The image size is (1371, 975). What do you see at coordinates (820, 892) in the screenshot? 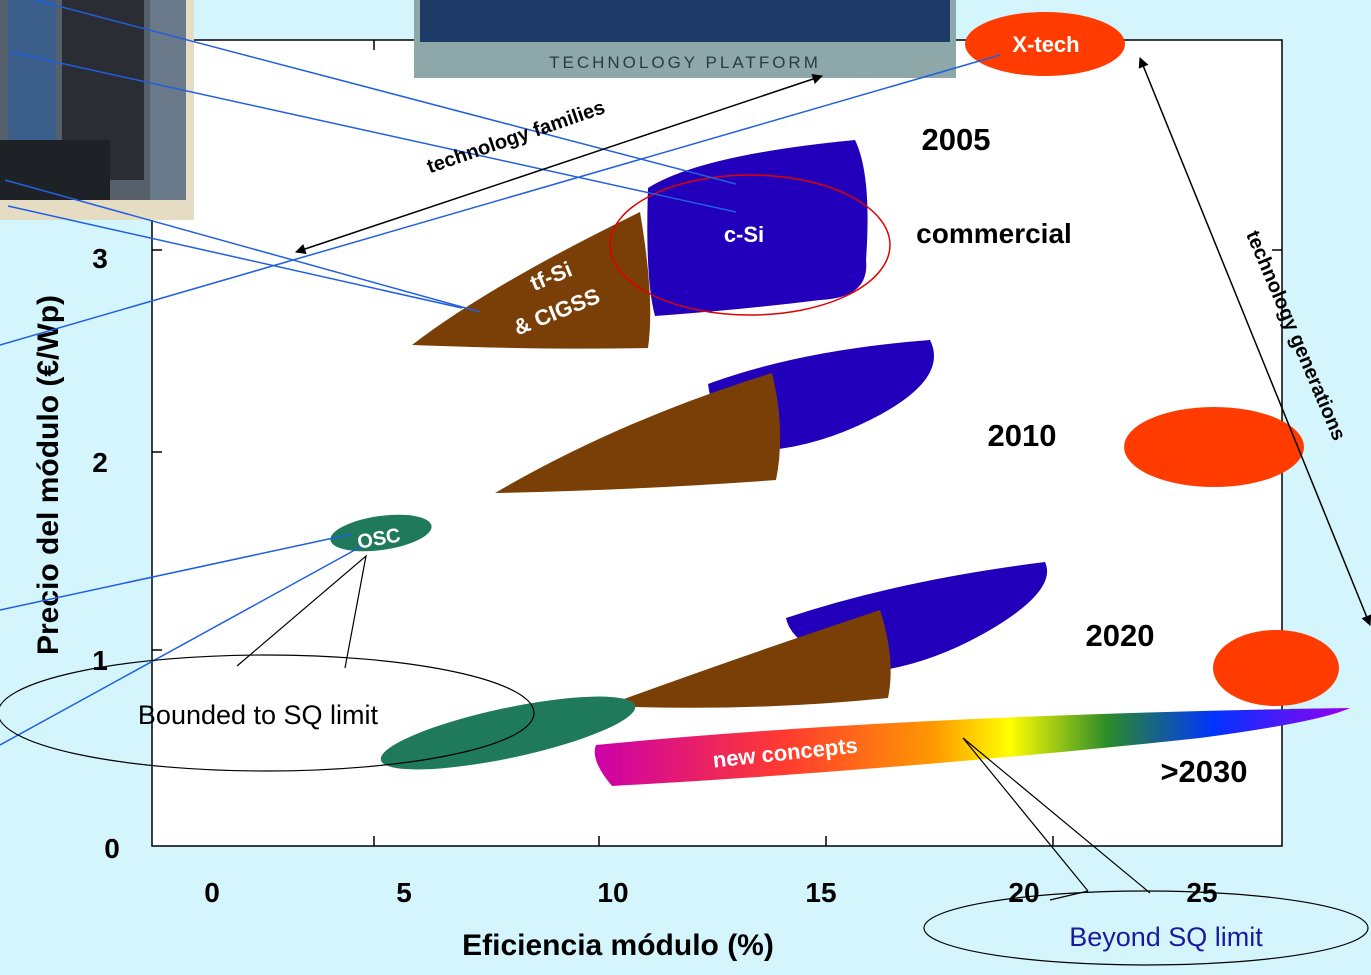
I see `x-tick-label: 15` at bounding box center [820, 892].